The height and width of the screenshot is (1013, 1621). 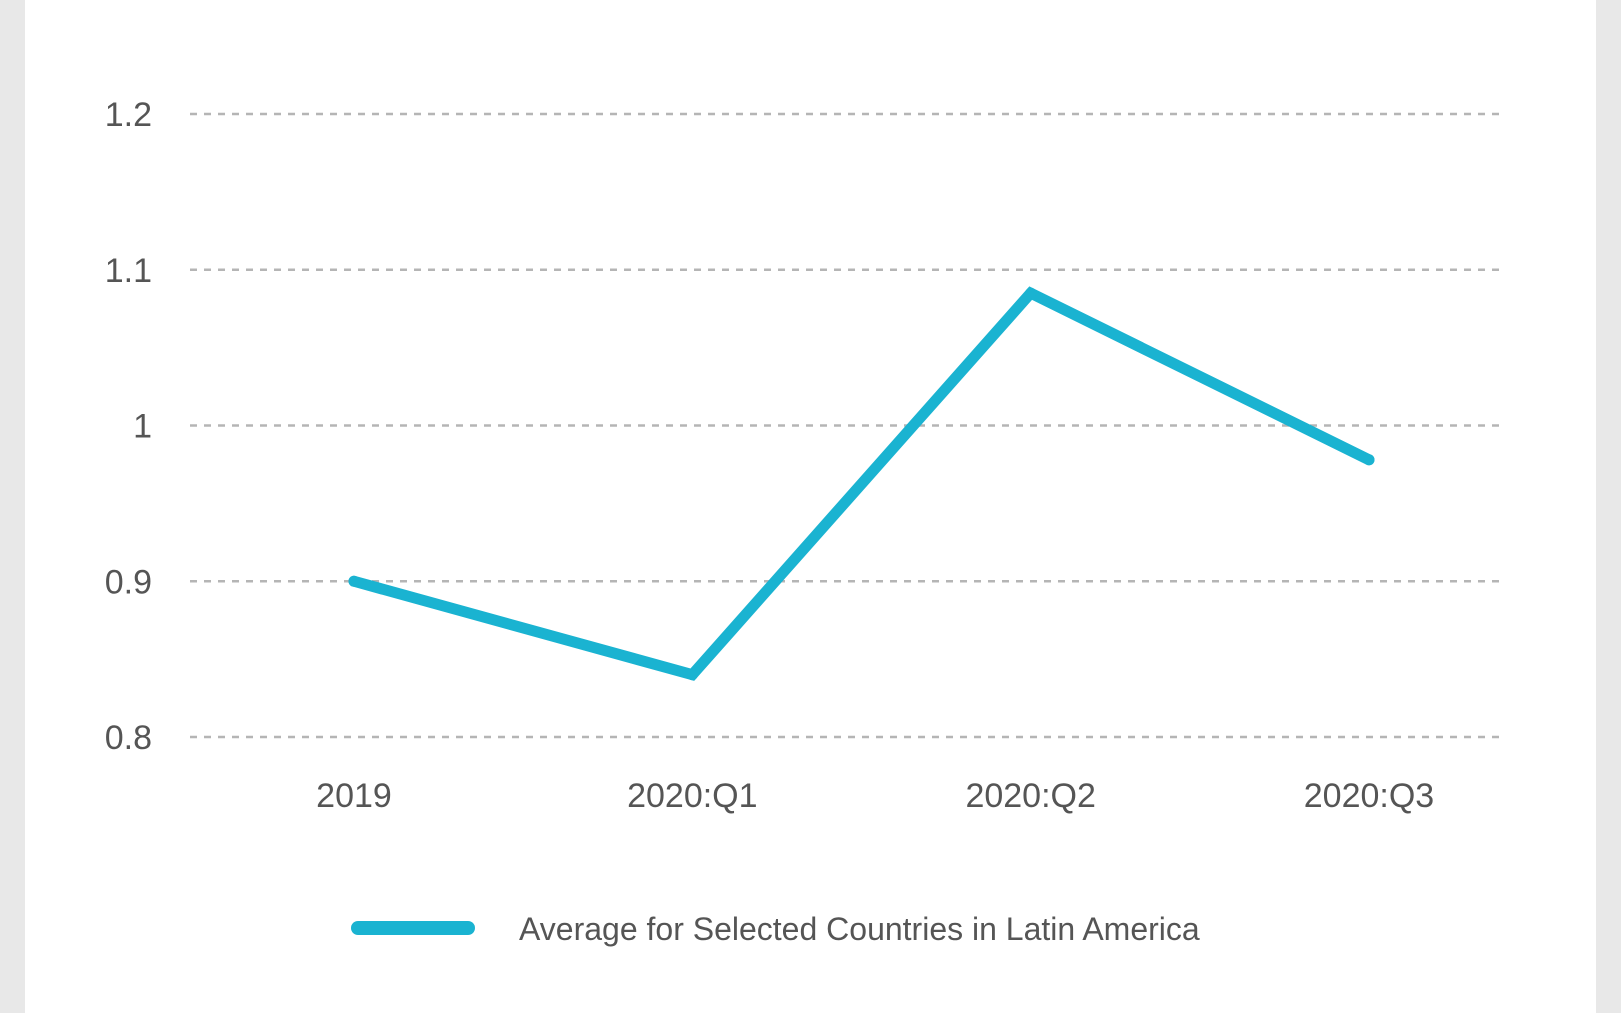 What do you see at coordinates (1030, 796) in the screenshot?
I see `x-tick-label: 2020:Q2` at bounding box center [1030, 796].